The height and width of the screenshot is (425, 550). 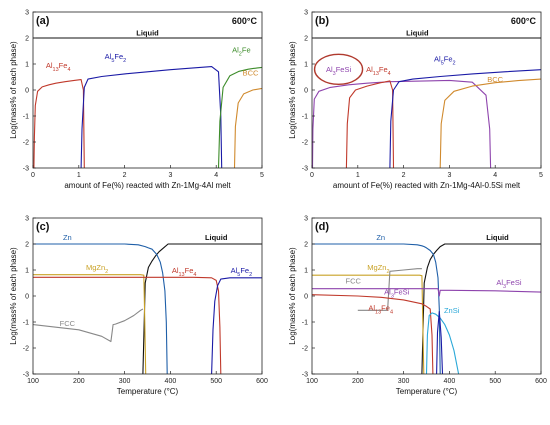 I want to click on panel-letter: (c), so click(x=43, y=227).